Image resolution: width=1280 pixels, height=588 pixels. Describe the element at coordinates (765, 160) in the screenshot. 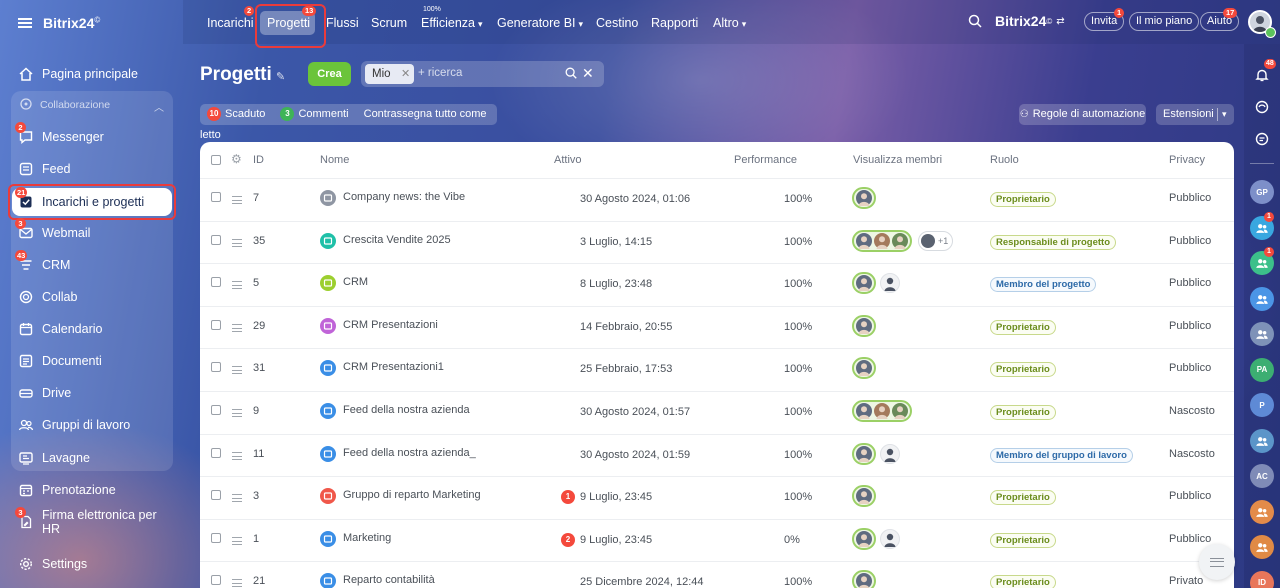

I see `column-header-performance: Performance` at that location.